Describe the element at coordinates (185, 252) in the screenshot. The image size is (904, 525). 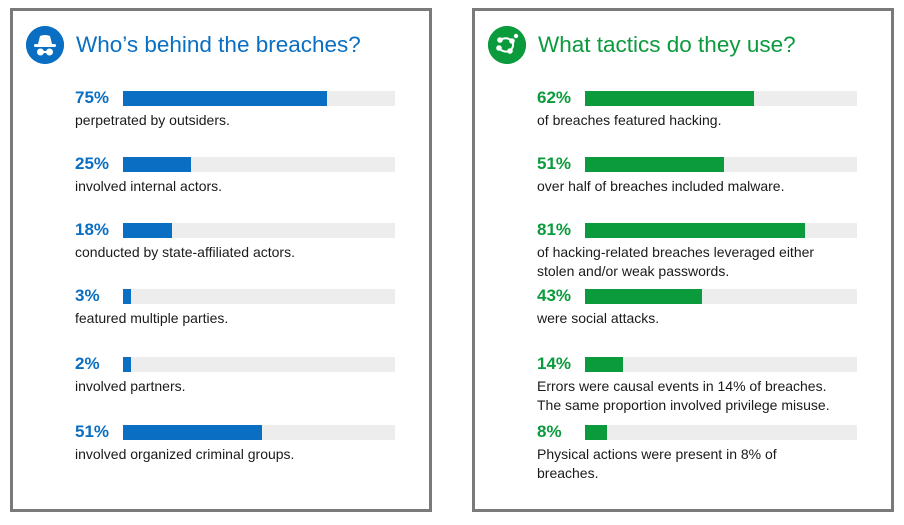
I see `description-line: conducted by state-affiliated actors.` at that location.